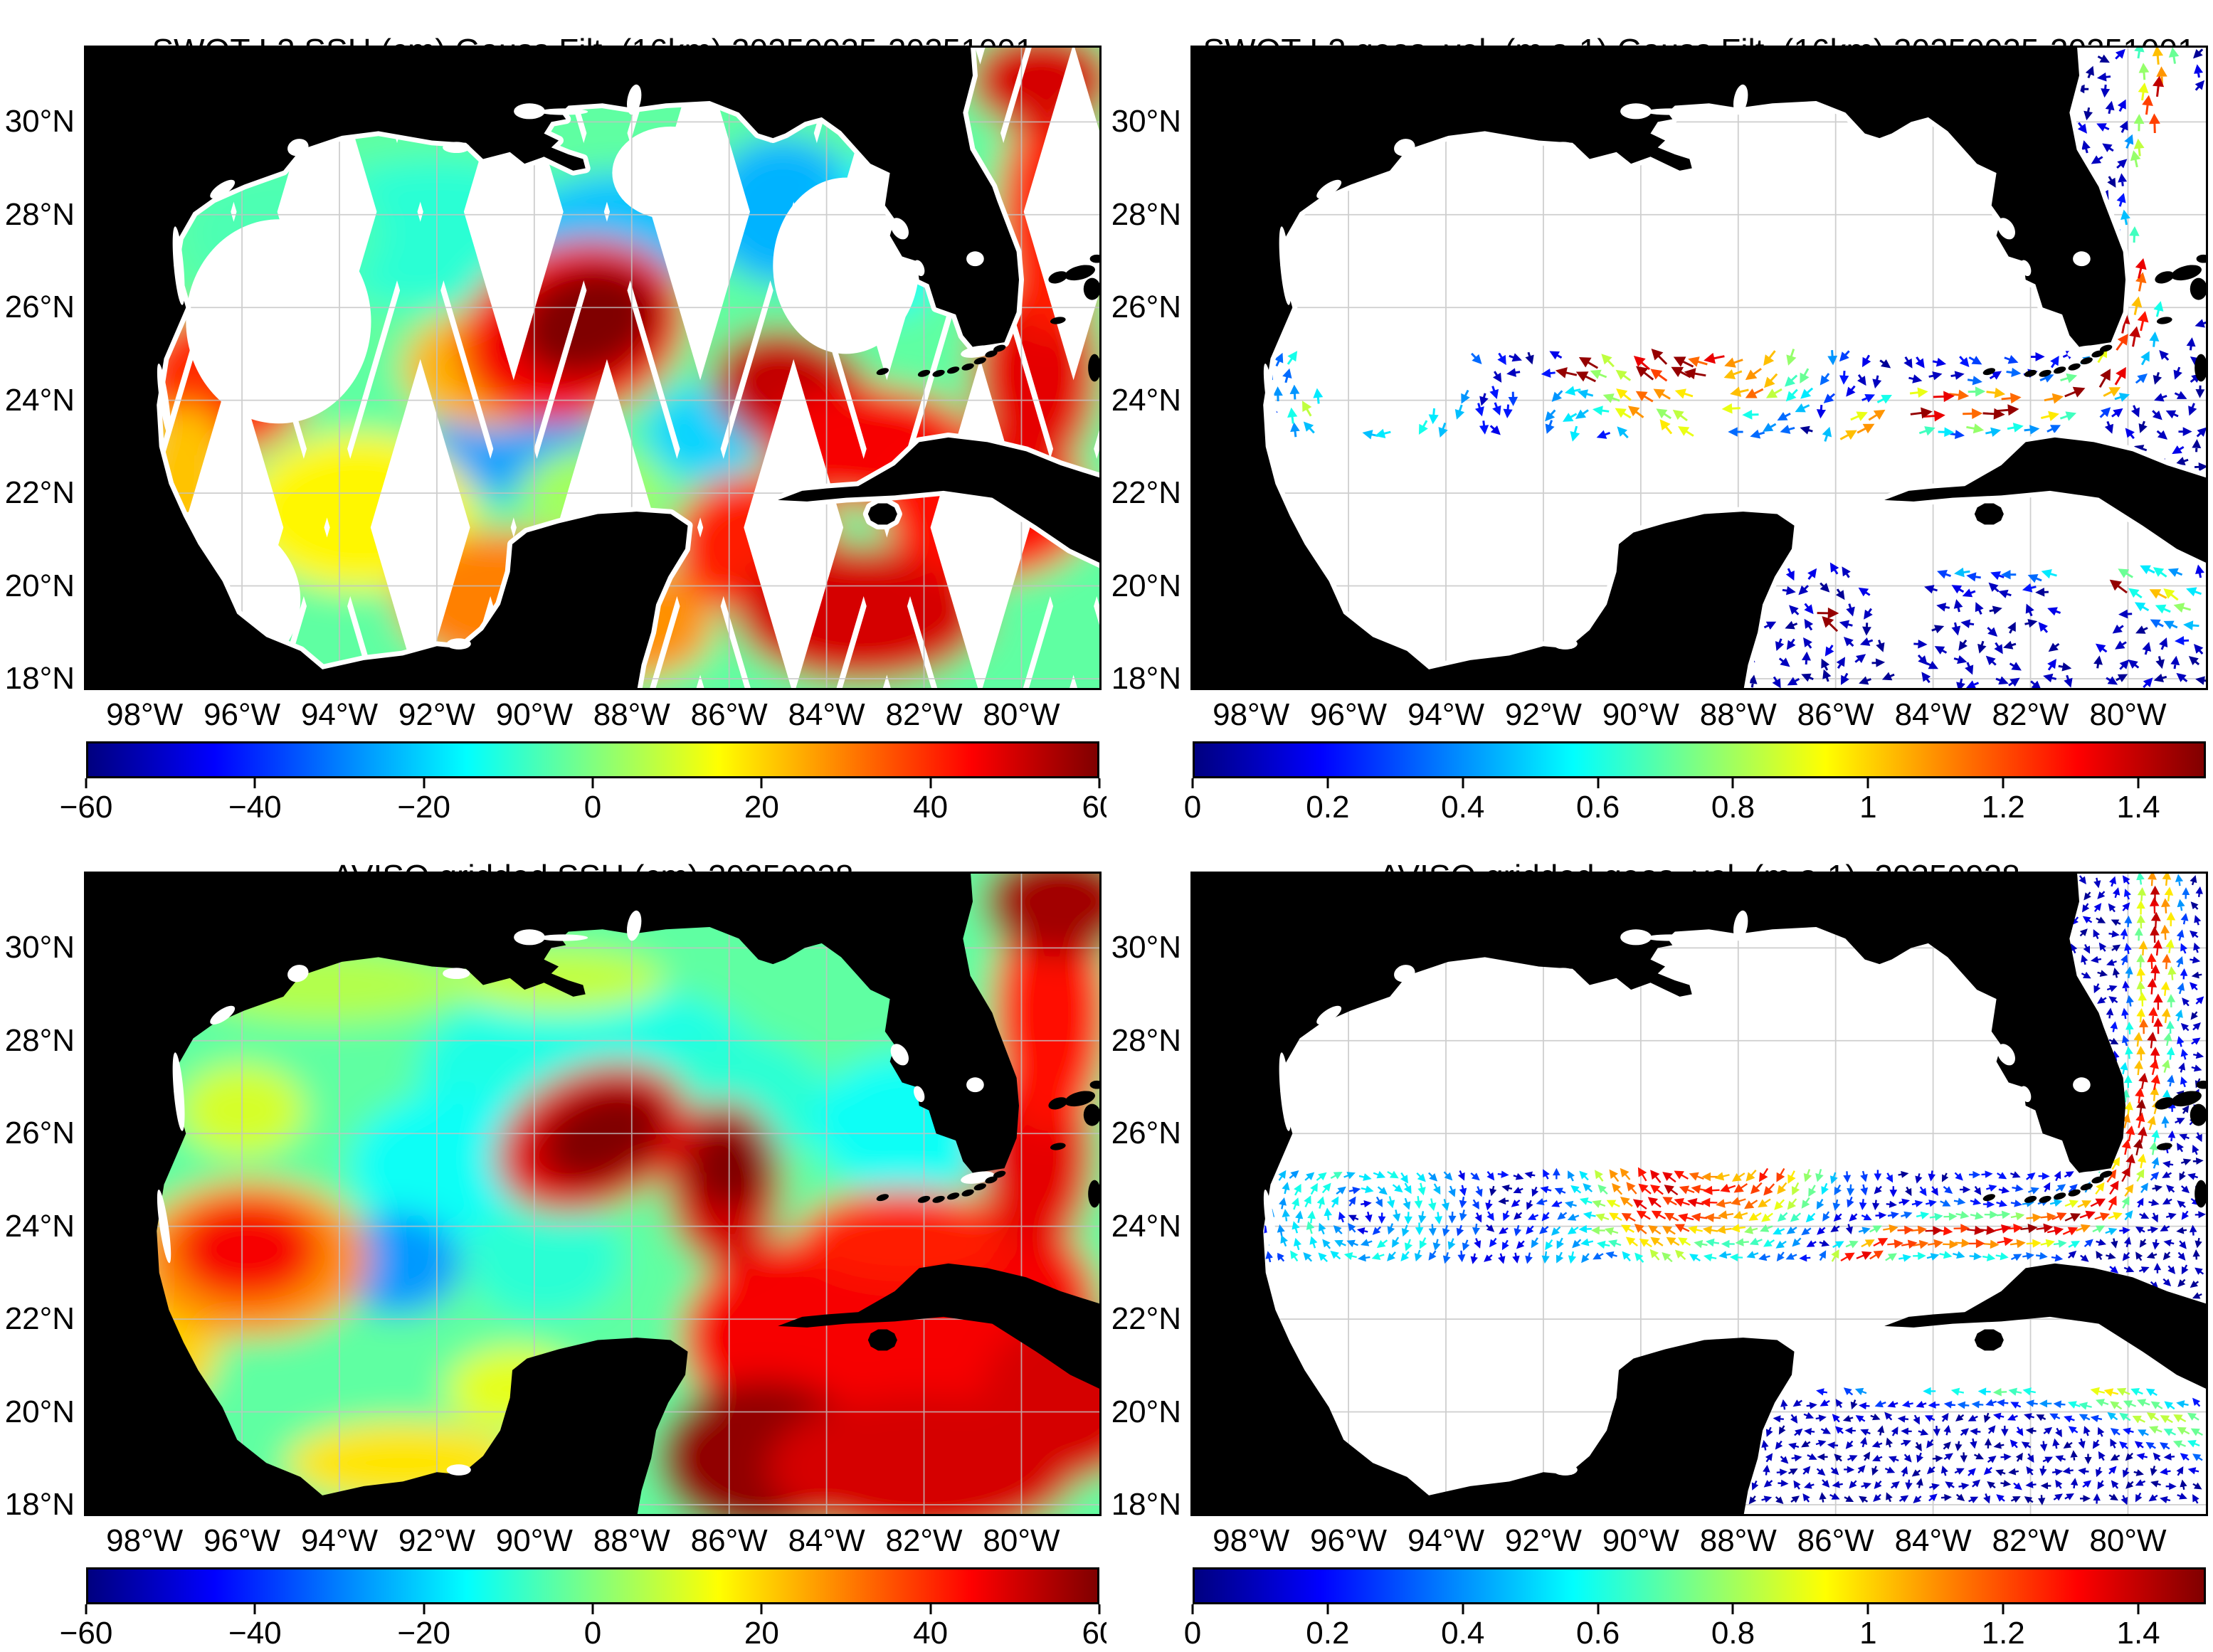 The width and height of the screenshot is (2213, 1652). Describe the element at coordinates (86, 807) in the screenshot. I see `colorbar-tick-label: −60` at that location.